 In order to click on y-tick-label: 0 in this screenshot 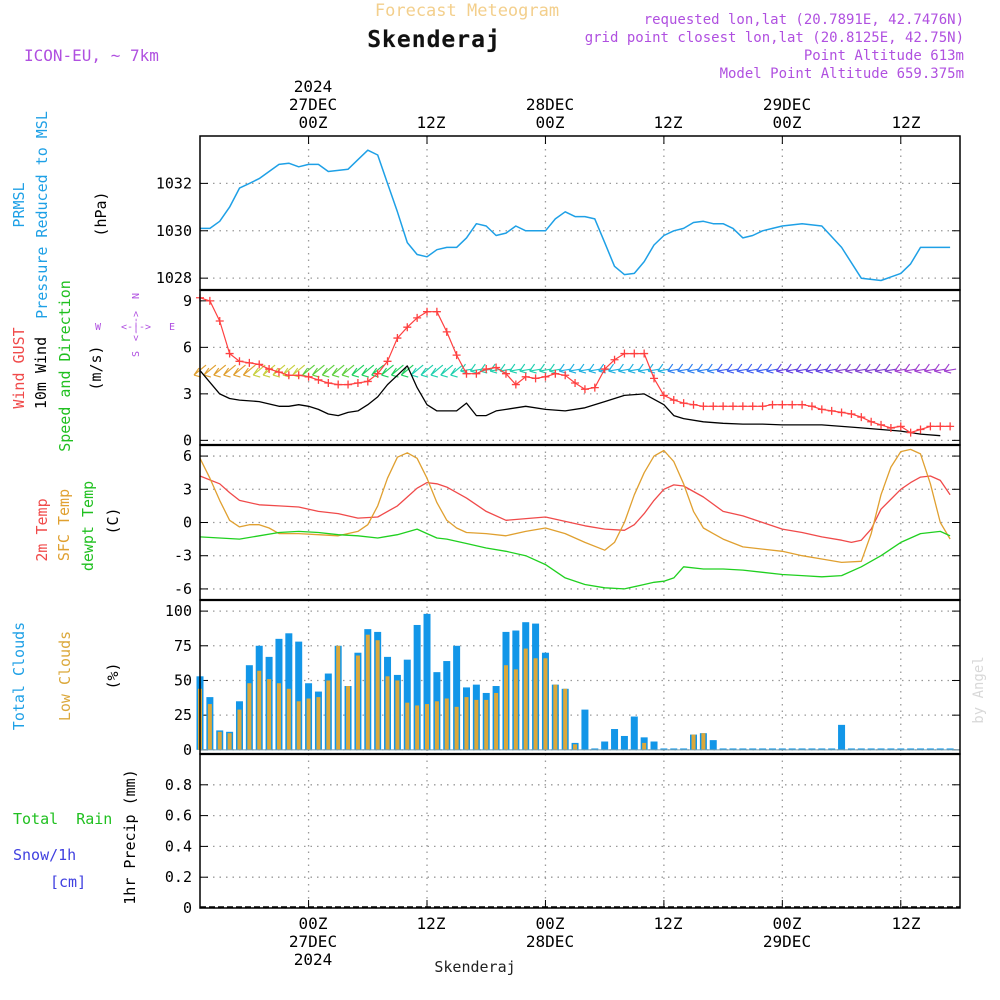, I will do `click(187, 440)`.